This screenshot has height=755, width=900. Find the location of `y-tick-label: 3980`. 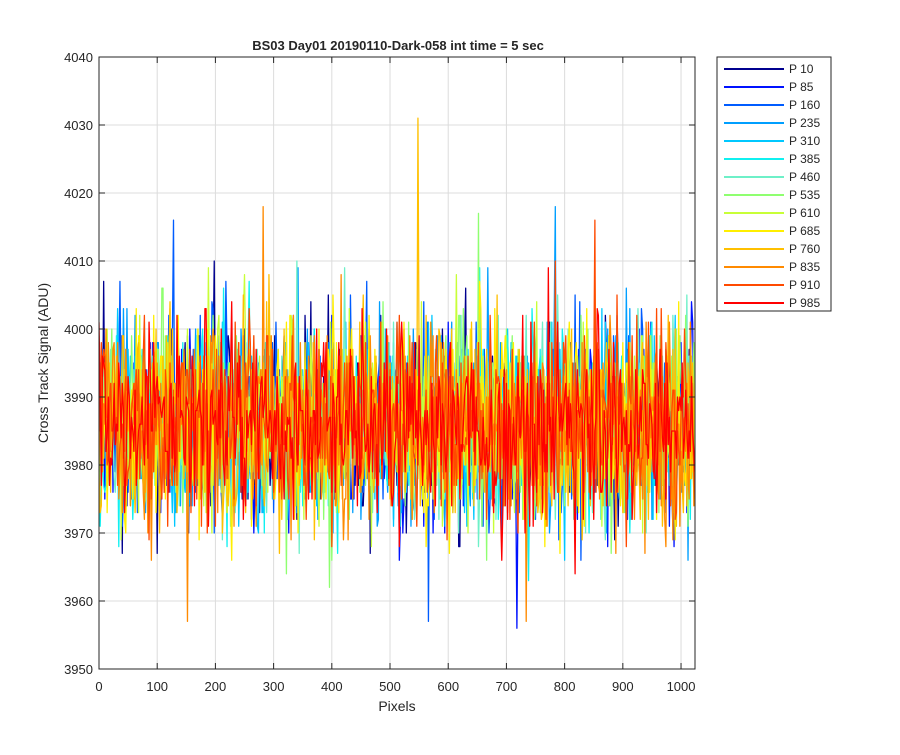

y-tick-label: 3980 is located at coordinates (78, 465).